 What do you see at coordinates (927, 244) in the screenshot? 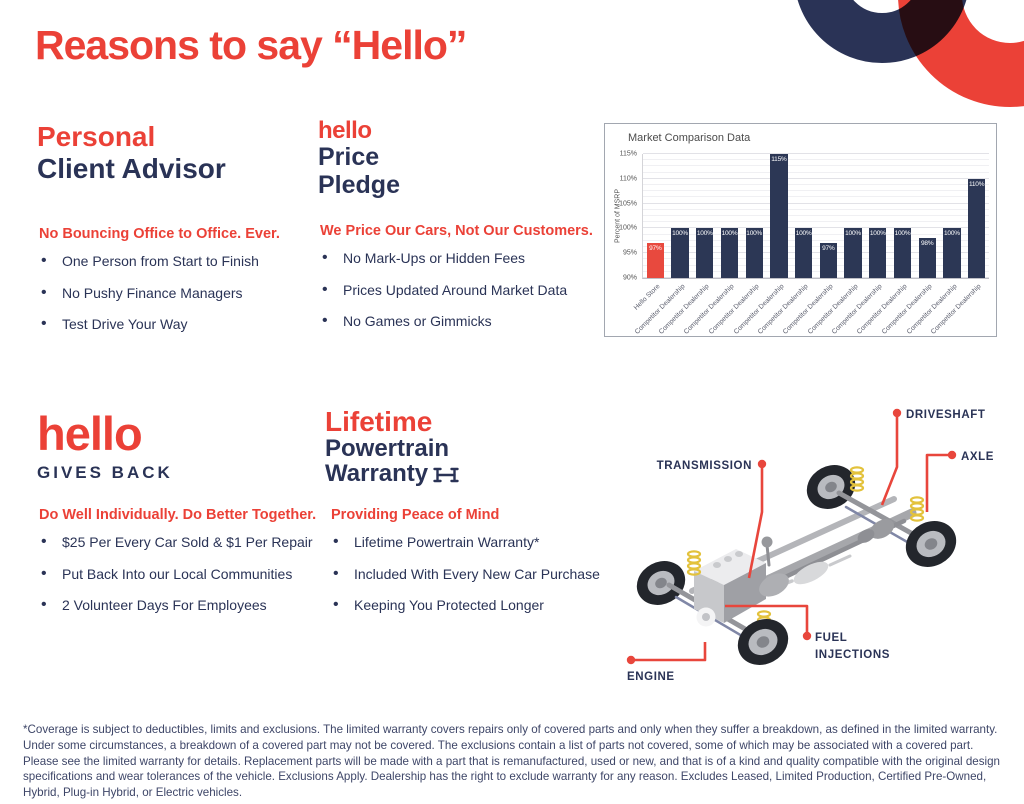
I see `chart-bar-value: 98%` at bounding box center [927, 244].